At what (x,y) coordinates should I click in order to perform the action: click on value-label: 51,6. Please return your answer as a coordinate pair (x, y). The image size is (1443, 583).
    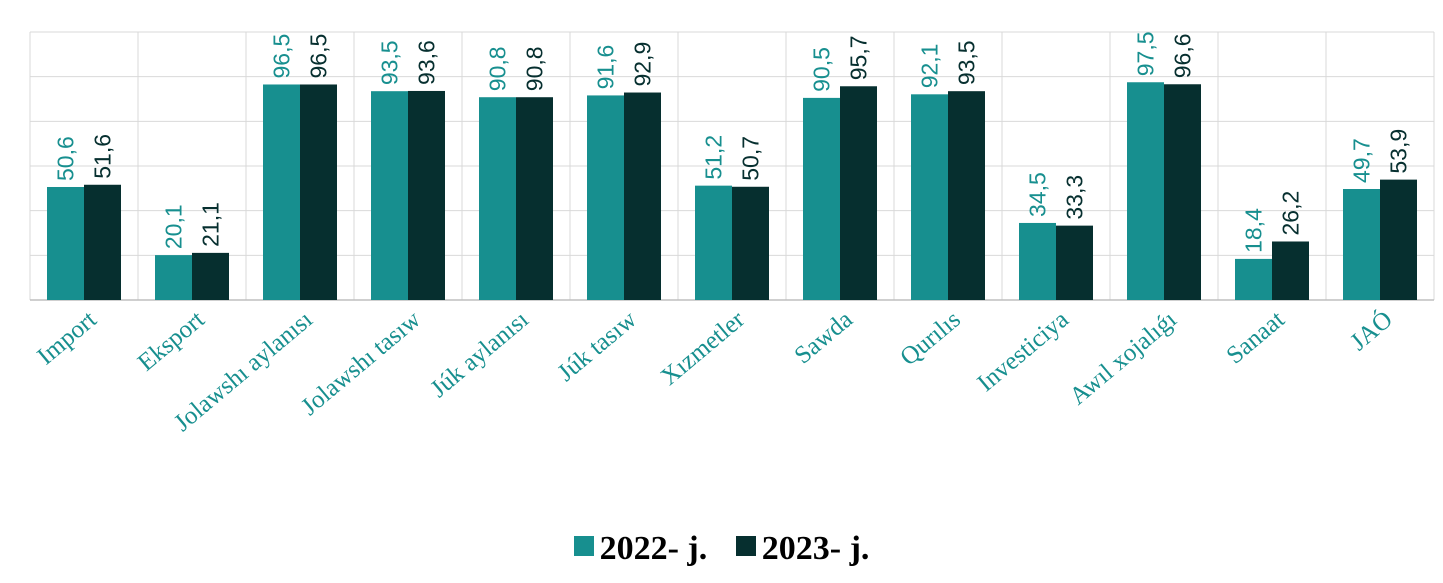
    Looking at the image, I should click on (103, 156).